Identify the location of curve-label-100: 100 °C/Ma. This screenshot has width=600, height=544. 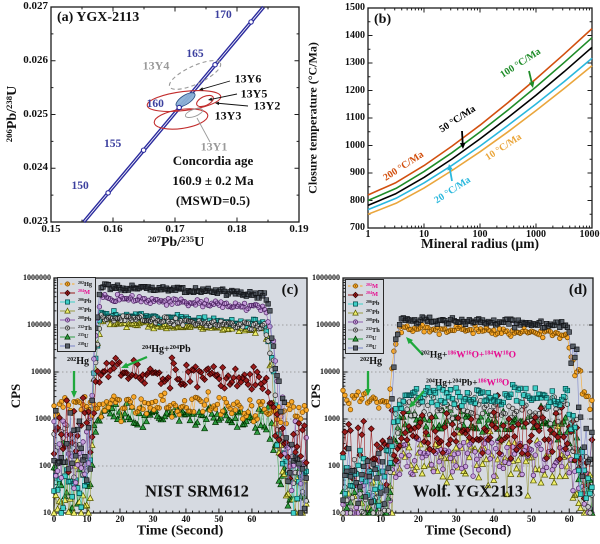
(520, 63).